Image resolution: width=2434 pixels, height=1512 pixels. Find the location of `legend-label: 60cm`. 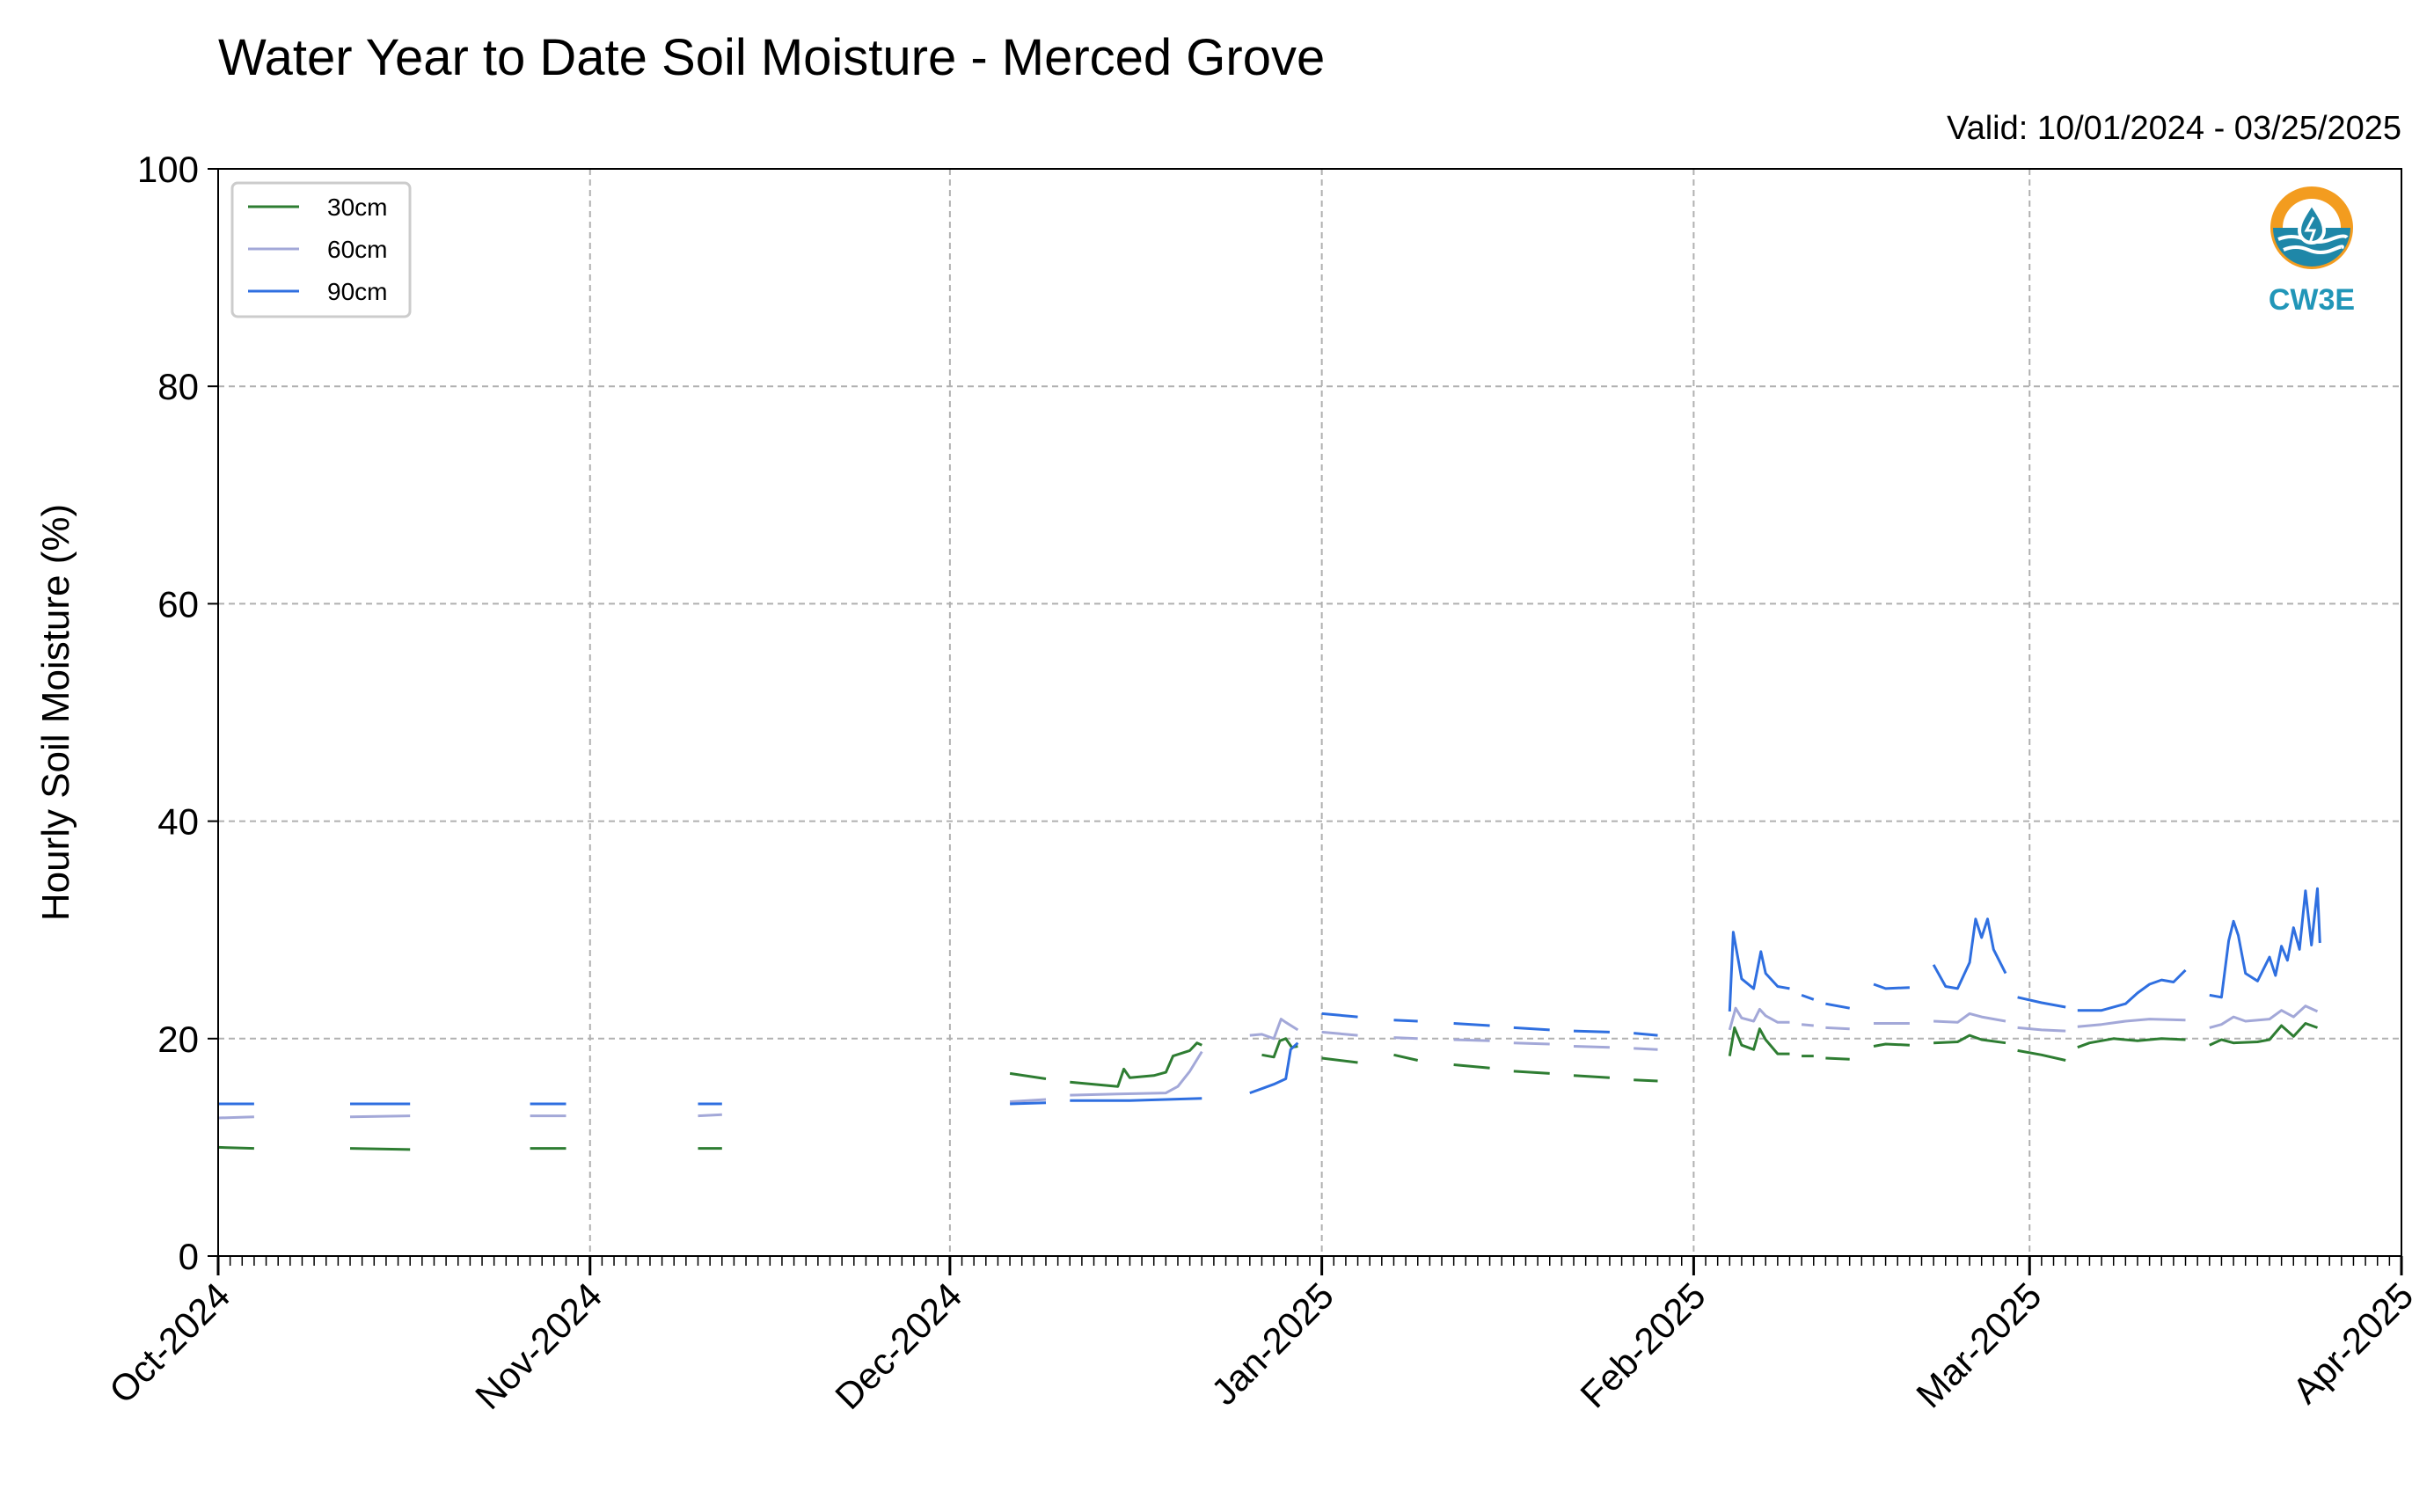

legend-label: 60cm is located at coordinates (357, 249).